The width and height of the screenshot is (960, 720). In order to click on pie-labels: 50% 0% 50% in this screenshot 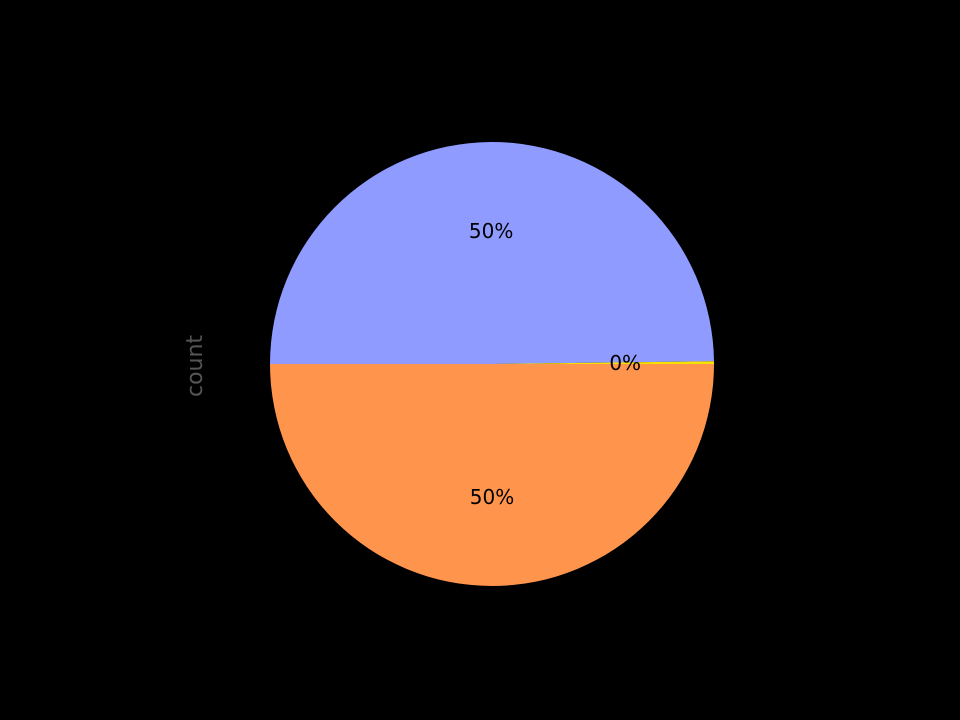, I will do `click(555, 364)`.